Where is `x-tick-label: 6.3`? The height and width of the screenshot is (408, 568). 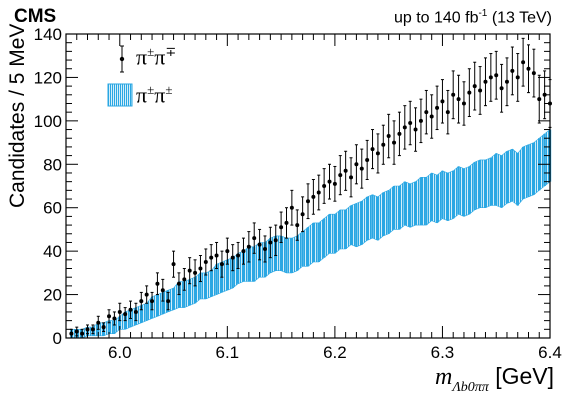 x-tick-label: 6.3 is located at coordinates (443, 352).